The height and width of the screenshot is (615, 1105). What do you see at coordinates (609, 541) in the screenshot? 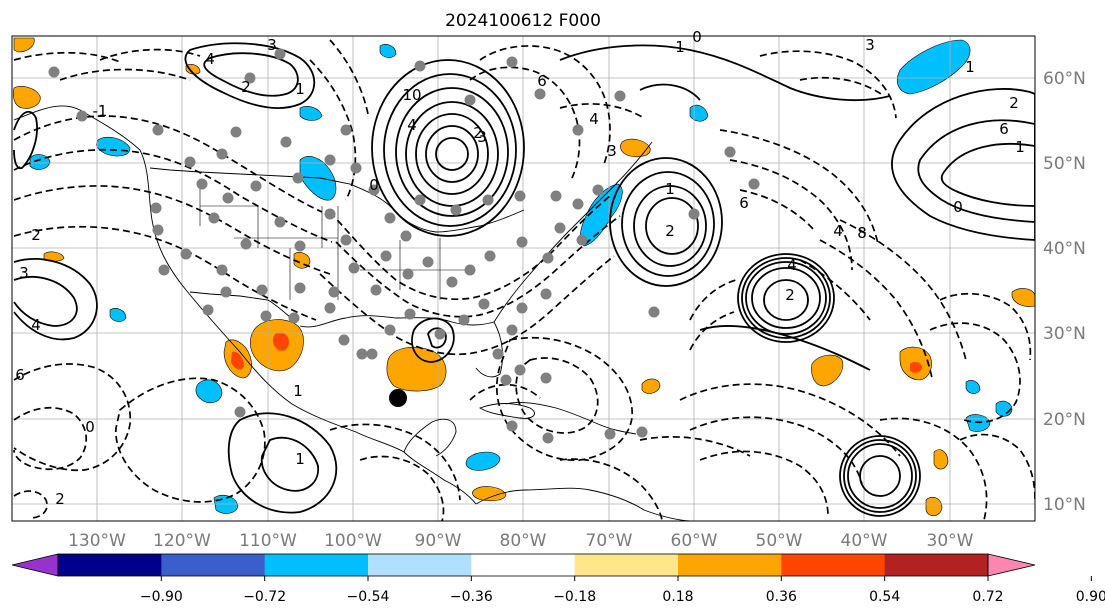
I see `lon-label: 70°W` at bounding box center [609, 541].